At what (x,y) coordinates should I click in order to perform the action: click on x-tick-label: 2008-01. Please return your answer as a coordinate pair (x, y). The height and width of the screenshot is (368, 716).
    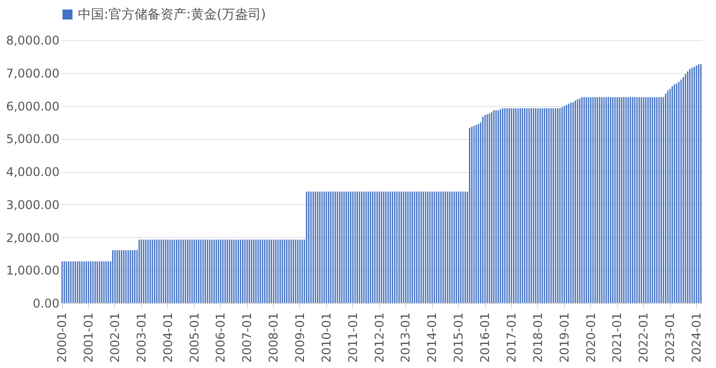
    Looking at the image, I should click on (273, 337).